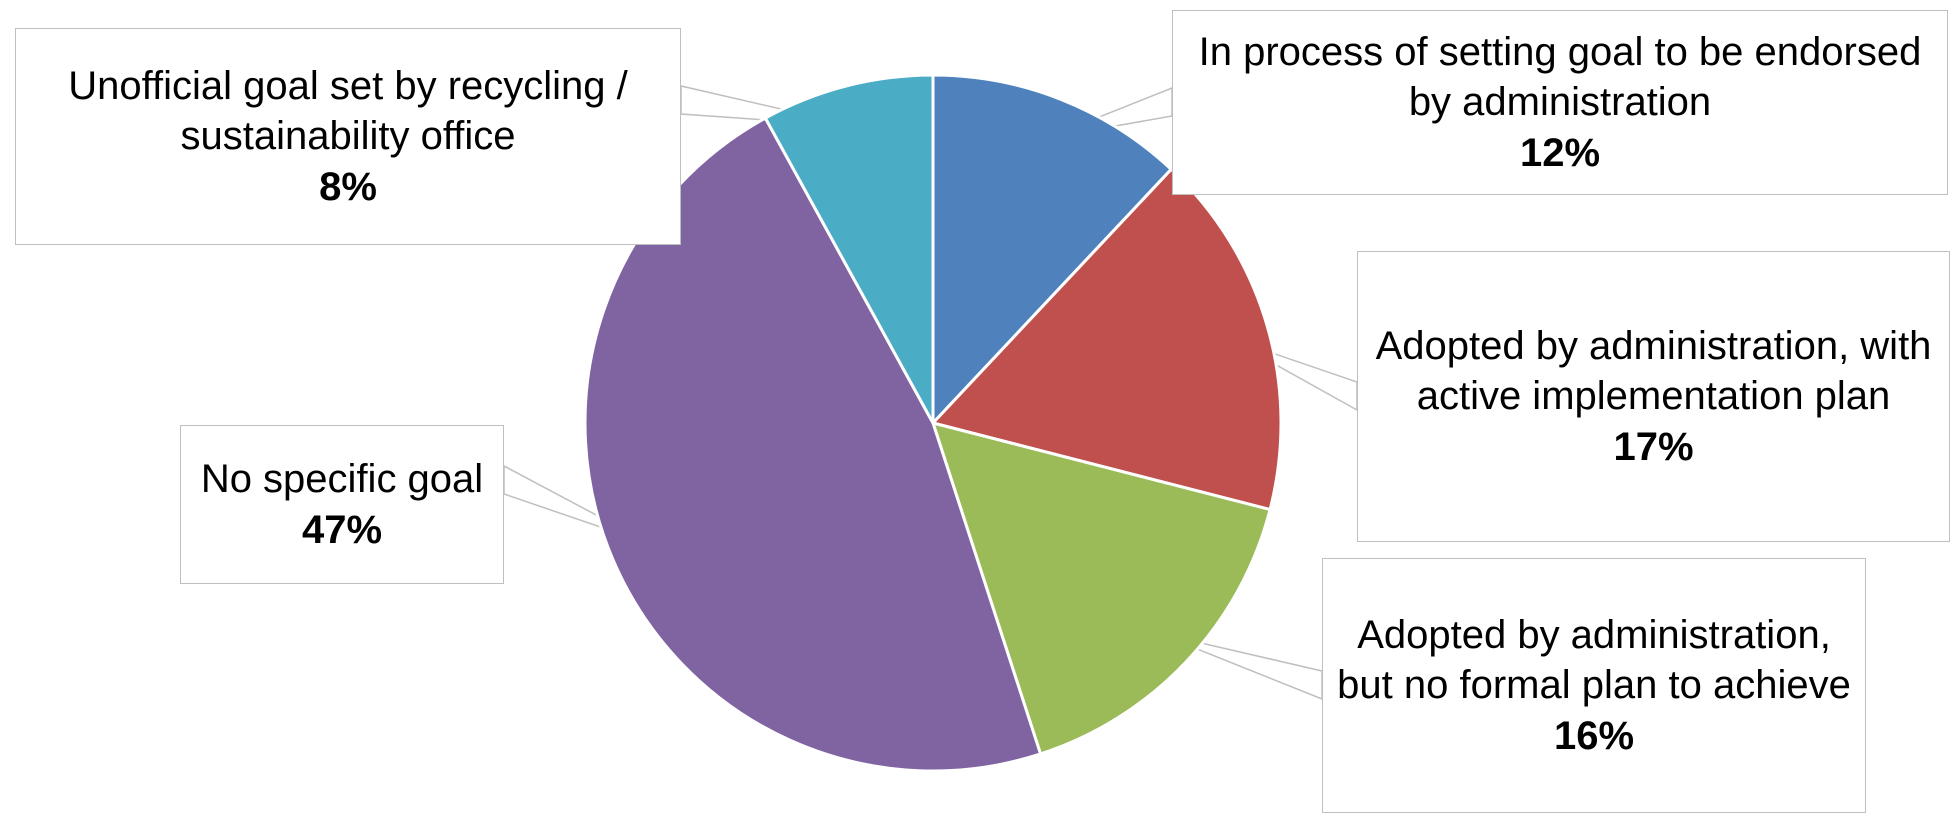  Describe the element at coordinates (1560, 152) in the screenshot. I see `data-label-percent: 12%` at that location.